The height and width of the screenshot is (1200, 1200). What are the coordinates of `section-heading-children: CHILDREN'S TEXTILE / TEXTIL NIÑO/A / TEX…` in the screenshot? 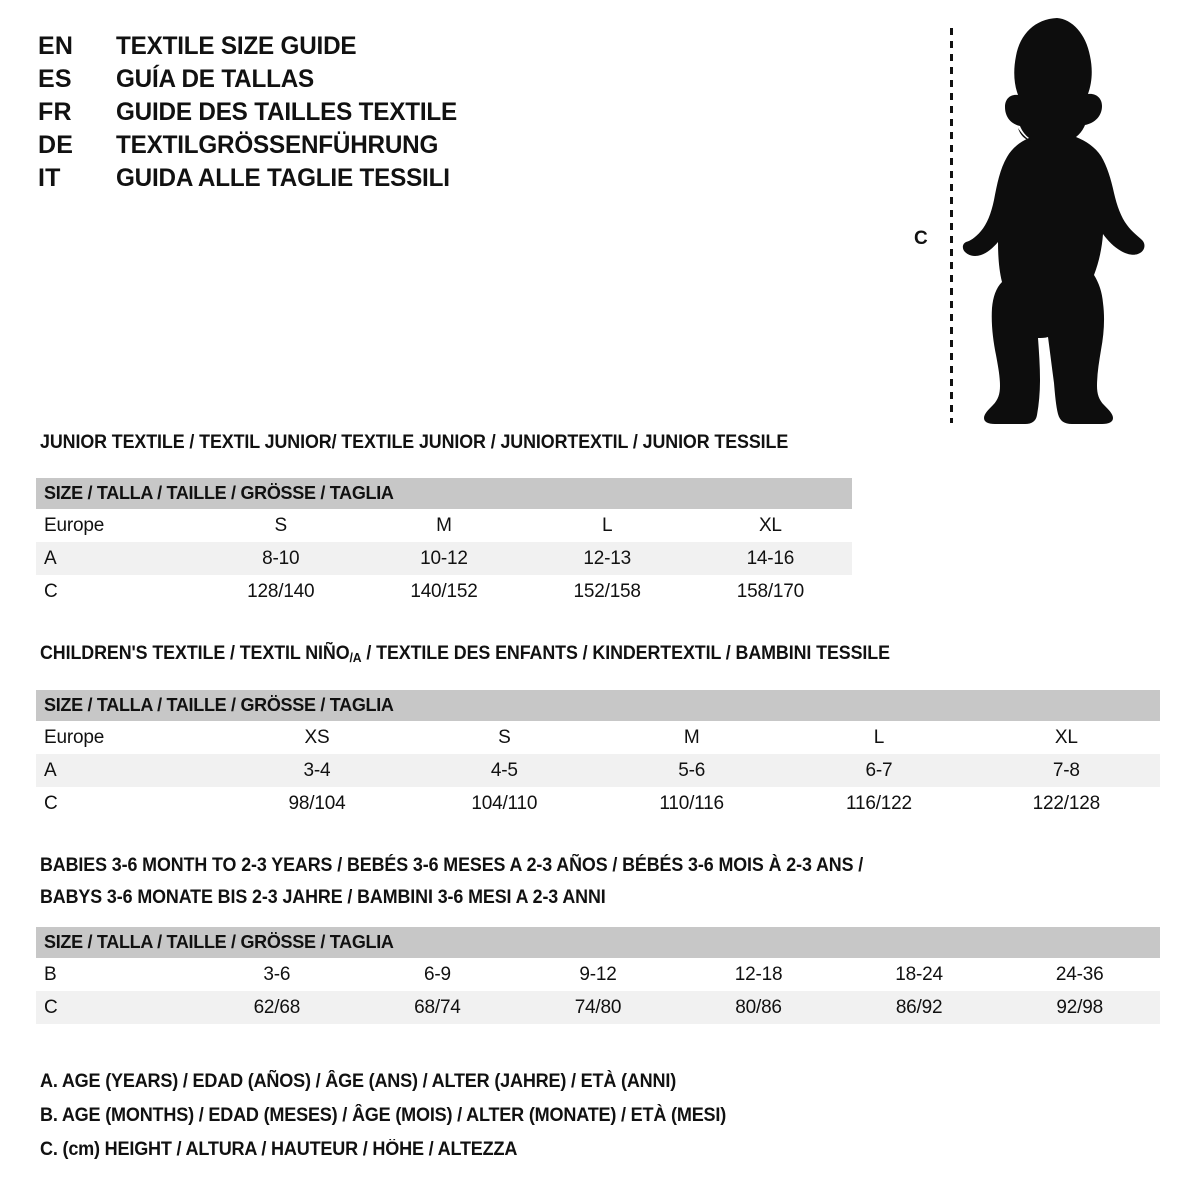 It's located at (465, 654).